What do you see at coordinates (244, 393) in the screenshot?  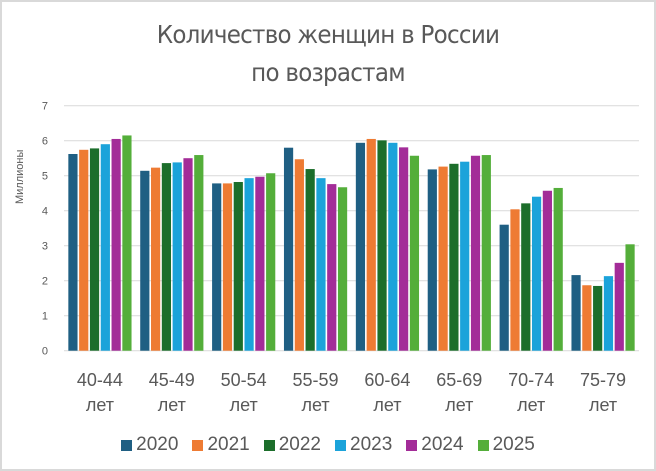 I see `x-tick-label: 50-54 лет` at bounding box center [244, 393].